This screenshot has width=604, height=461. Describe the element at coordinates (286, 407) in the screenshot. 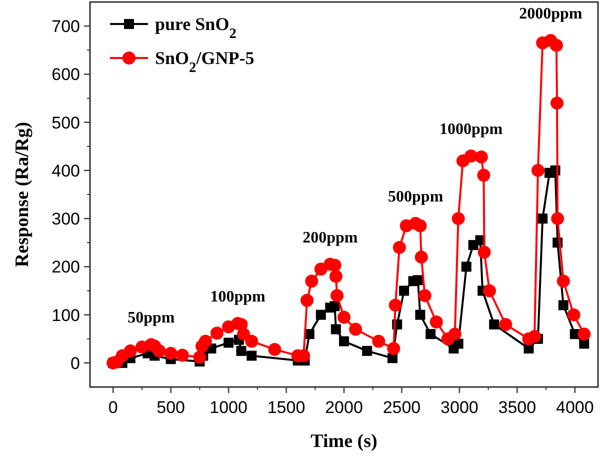

I see `x-tick-label: 1500` at that location.